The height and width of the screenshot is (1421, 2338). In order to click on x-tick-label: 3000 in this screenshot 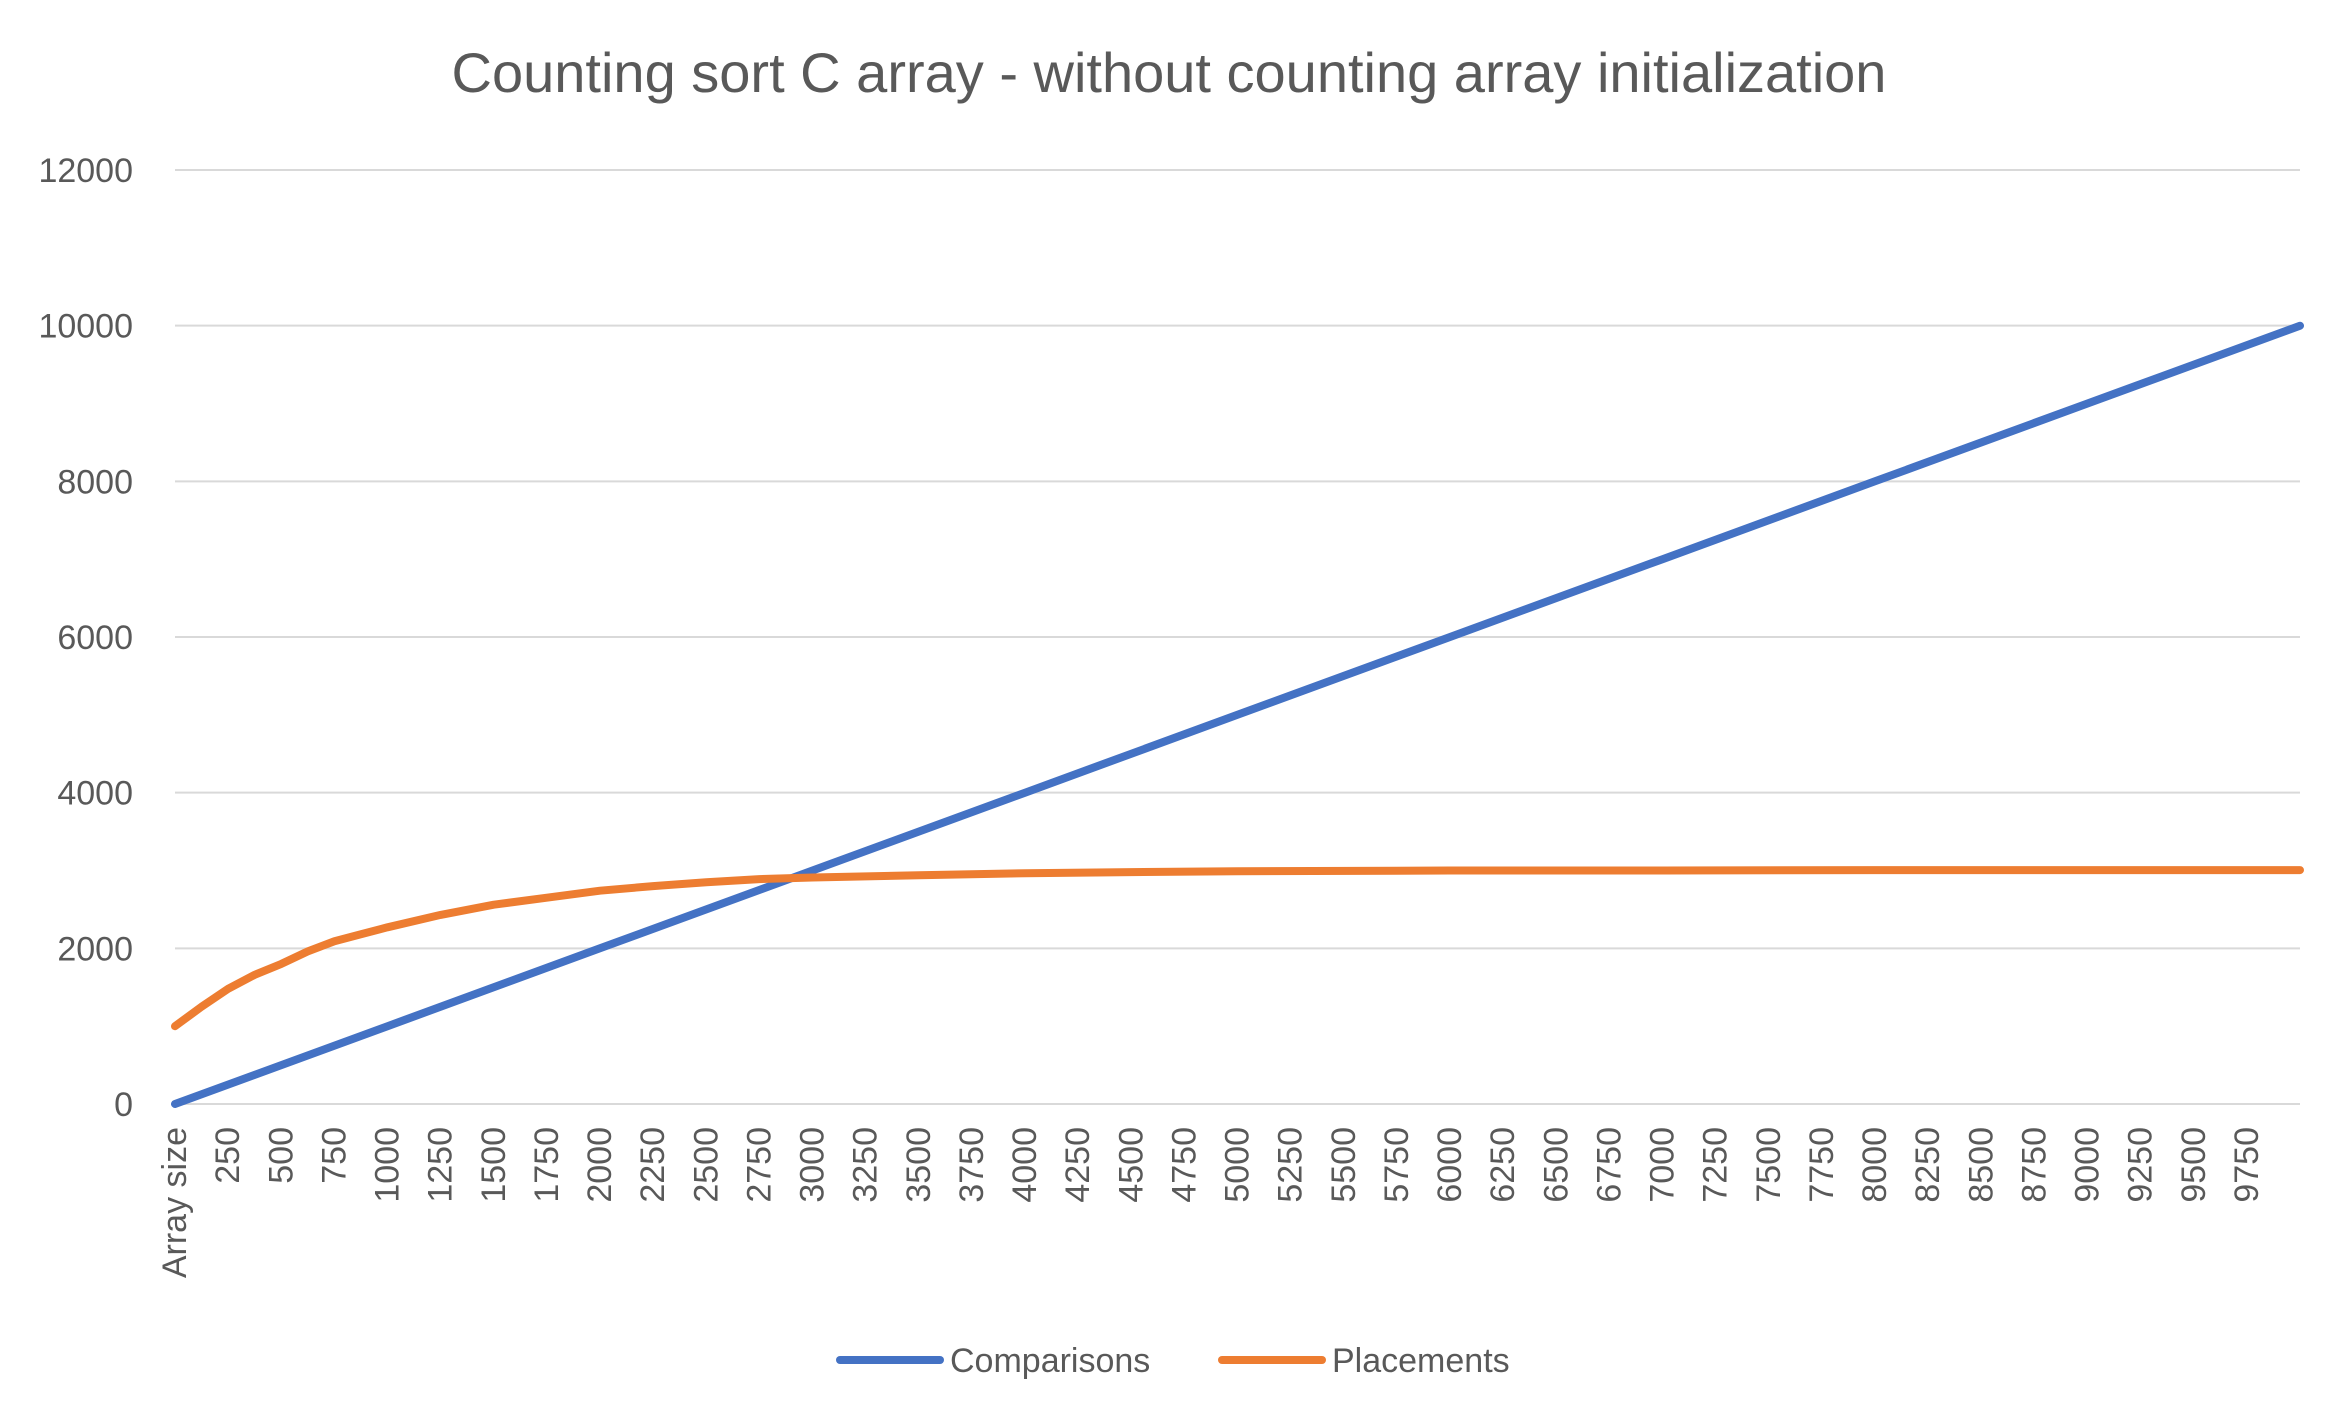, I will do `click(813, 1165)`.